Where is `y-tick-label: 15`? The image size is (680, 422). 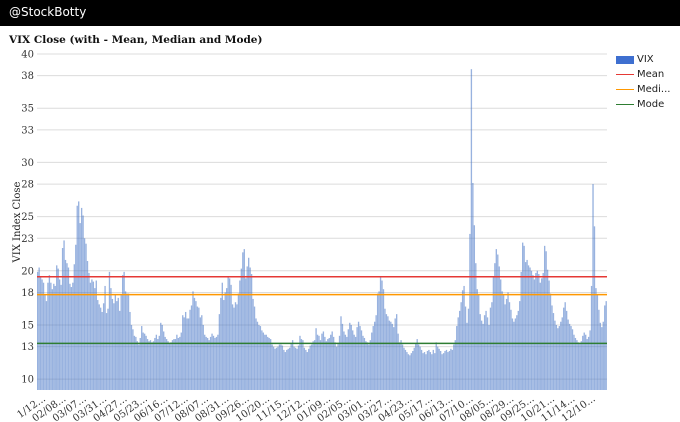
y-tick-label: 15 is located at coordinates (27, 325).